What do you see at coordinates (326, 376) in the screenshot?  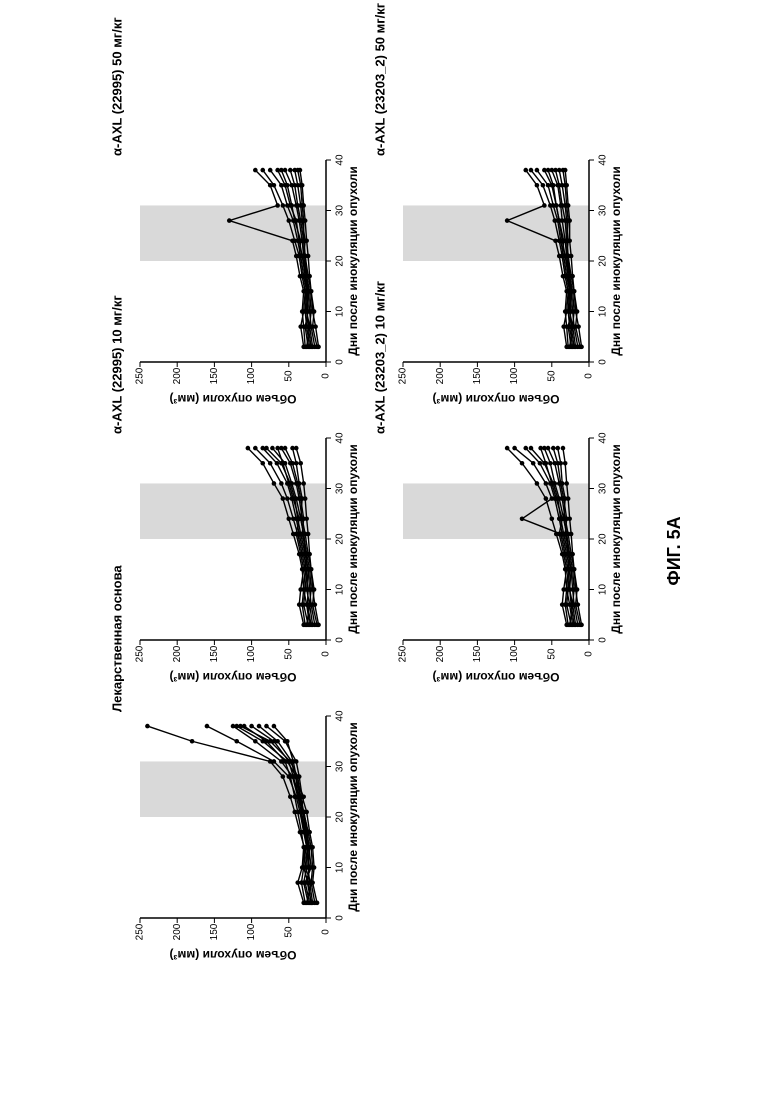 I see `volume-tick-label: 0` at bounding box center [326, 376].